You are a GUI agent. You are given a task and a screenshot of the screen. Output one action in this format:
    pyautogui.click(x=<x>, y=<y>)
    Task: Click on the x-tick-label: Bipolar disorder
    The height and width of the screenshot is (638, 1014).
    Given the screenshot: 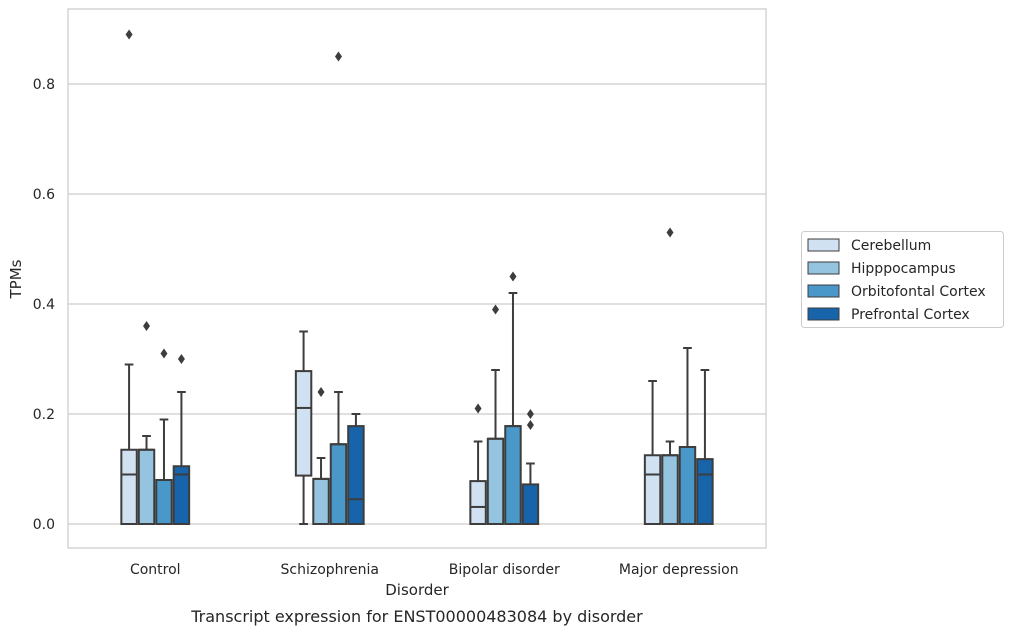 What is the action you would take?
    pyautogui.click(x=504, y=570)
    